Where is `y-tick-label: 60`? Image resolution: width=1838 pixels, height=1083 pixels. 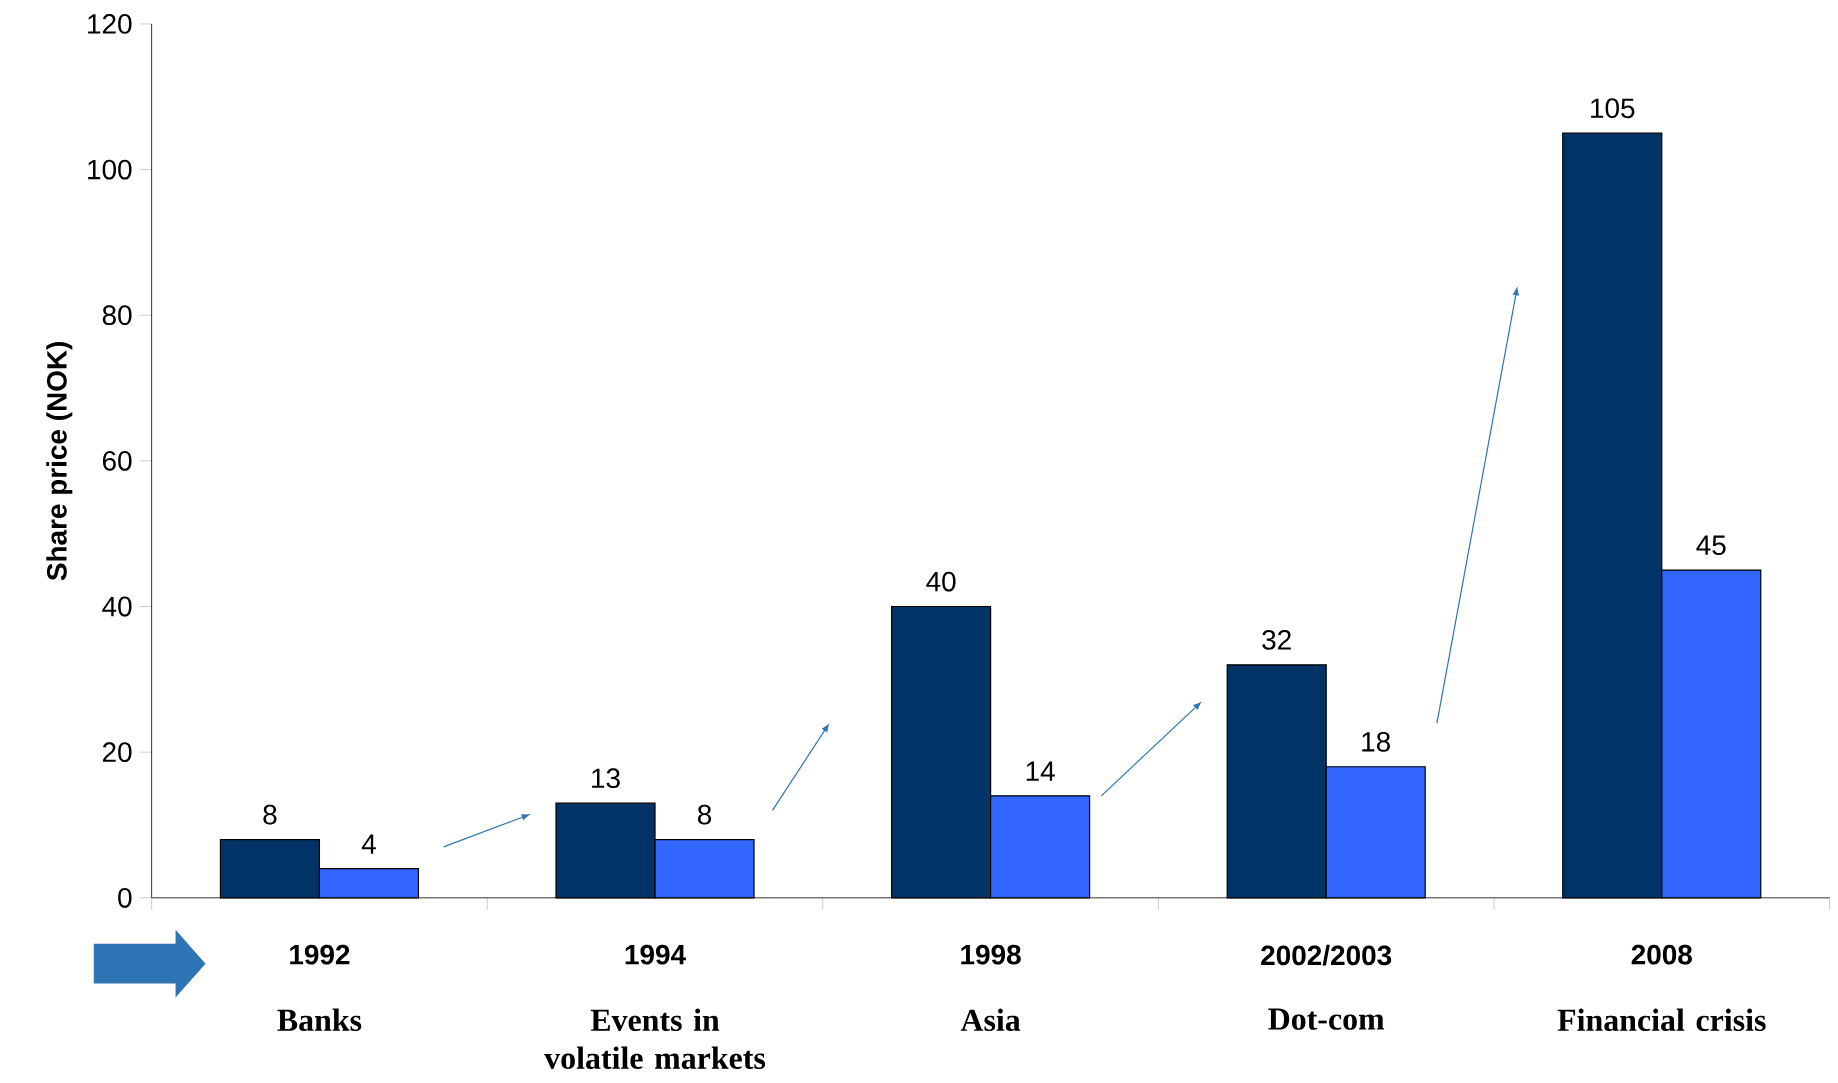 y-tick-label: 60 is located at coordinates (117, 460).